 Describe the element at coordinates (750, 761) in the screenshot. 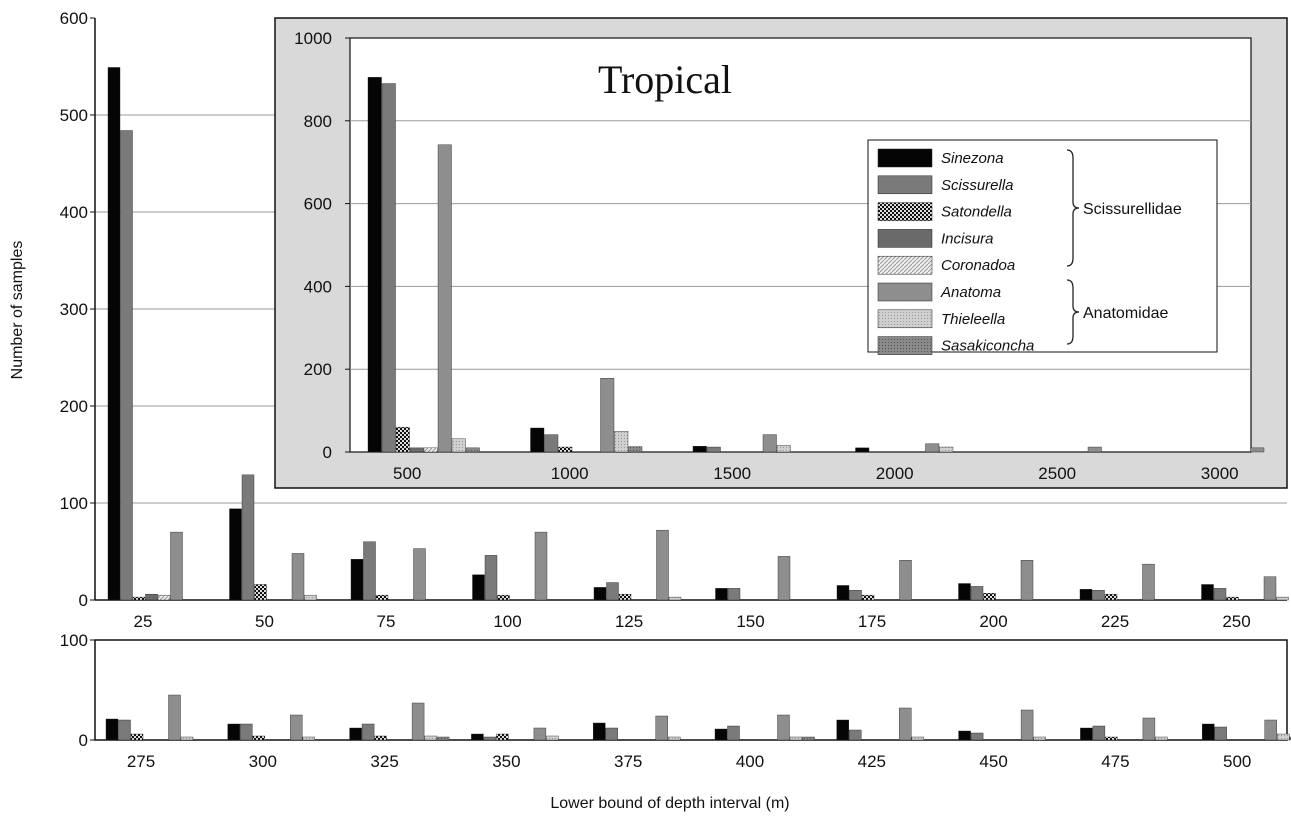

I see `x-tick-label: 400` at that location.